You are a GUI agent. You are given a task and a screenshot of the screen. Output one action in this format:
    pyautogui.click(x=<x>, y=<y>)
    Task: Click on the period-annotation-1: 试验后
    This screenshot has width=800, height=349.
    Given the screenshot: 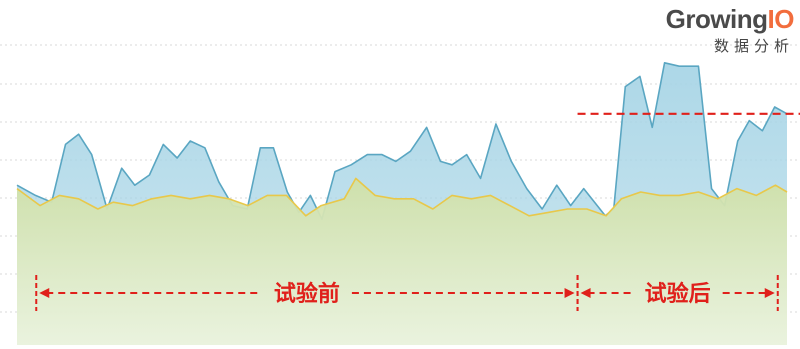 What is the action you would take?
    pyautogui.click(x=677, y=293)
    